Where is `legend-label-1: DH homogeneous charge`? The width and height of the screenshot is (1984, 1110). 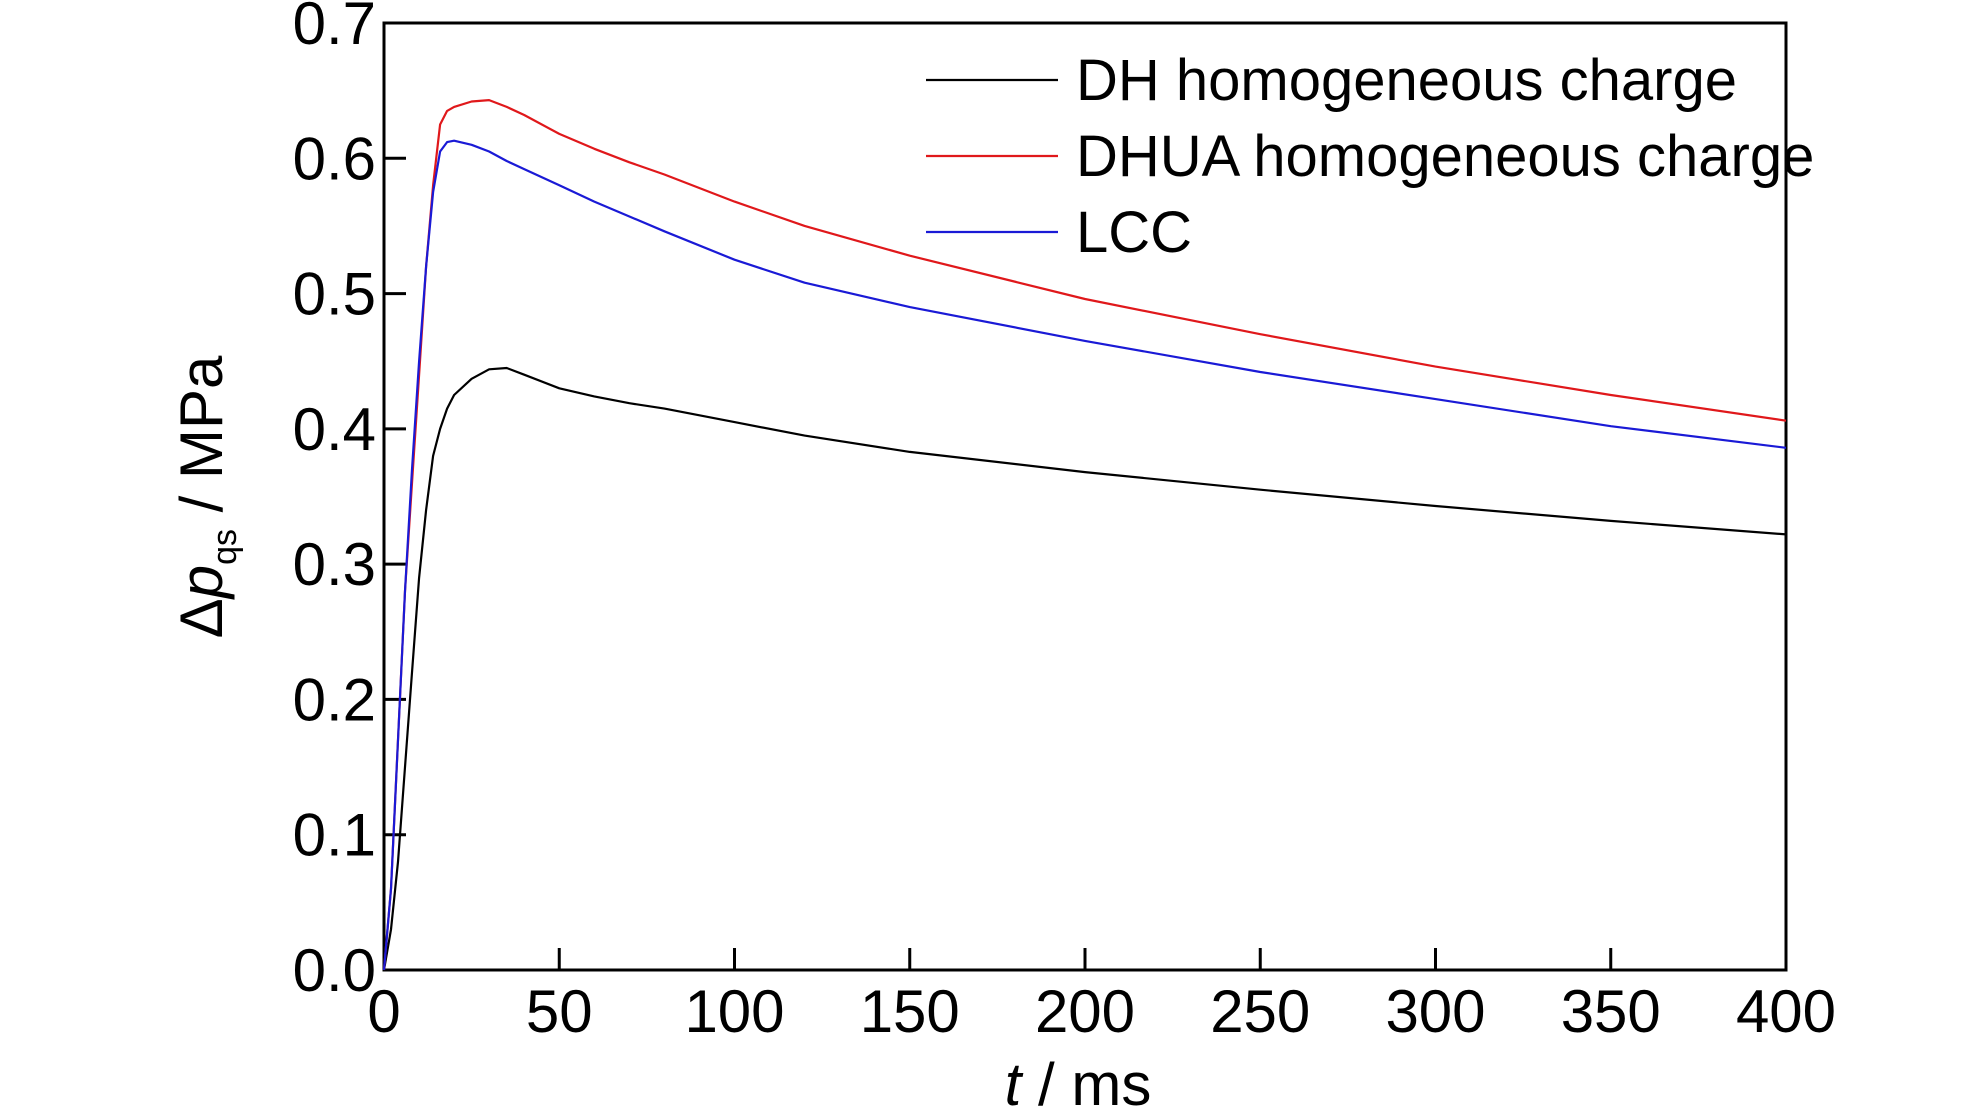
legend-label-1: DH homogeneous charge is located at coordinates (1406, 80).